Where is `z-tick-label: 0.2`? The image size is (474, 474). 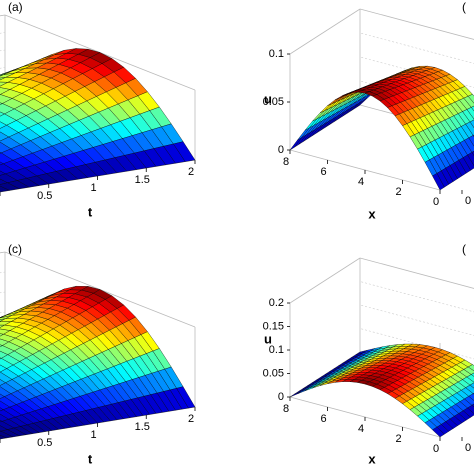
z-tick-label: 0.2 is located at coordinates (276, 303).